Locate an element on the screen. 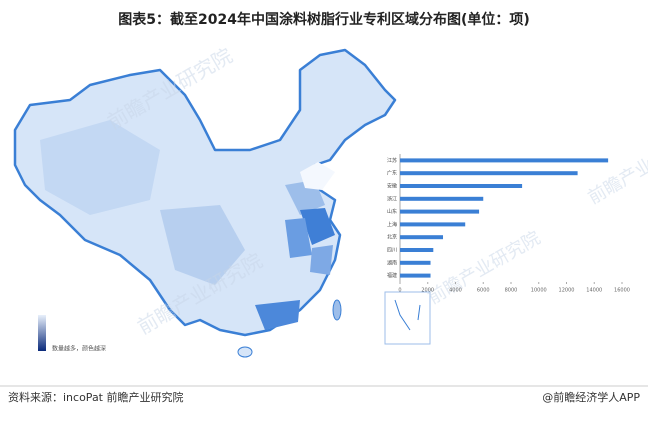  y-tick-label: 四川 is located at coordinates (392, 251).